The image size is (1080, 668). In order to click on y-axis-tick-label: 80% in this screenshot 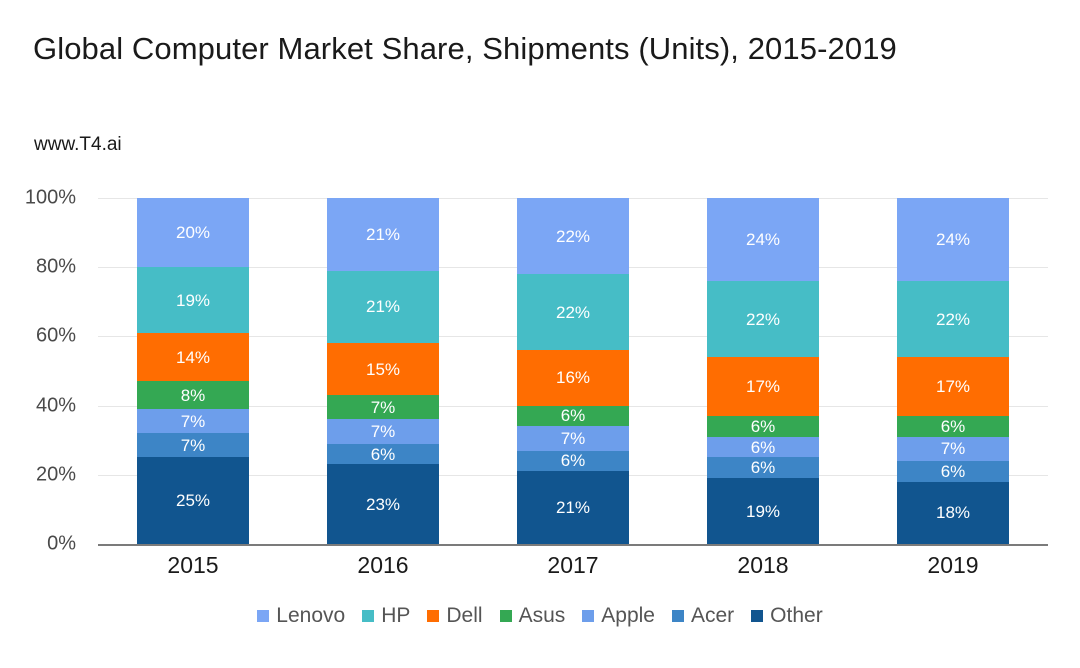, I will do `click(55, 266)`.